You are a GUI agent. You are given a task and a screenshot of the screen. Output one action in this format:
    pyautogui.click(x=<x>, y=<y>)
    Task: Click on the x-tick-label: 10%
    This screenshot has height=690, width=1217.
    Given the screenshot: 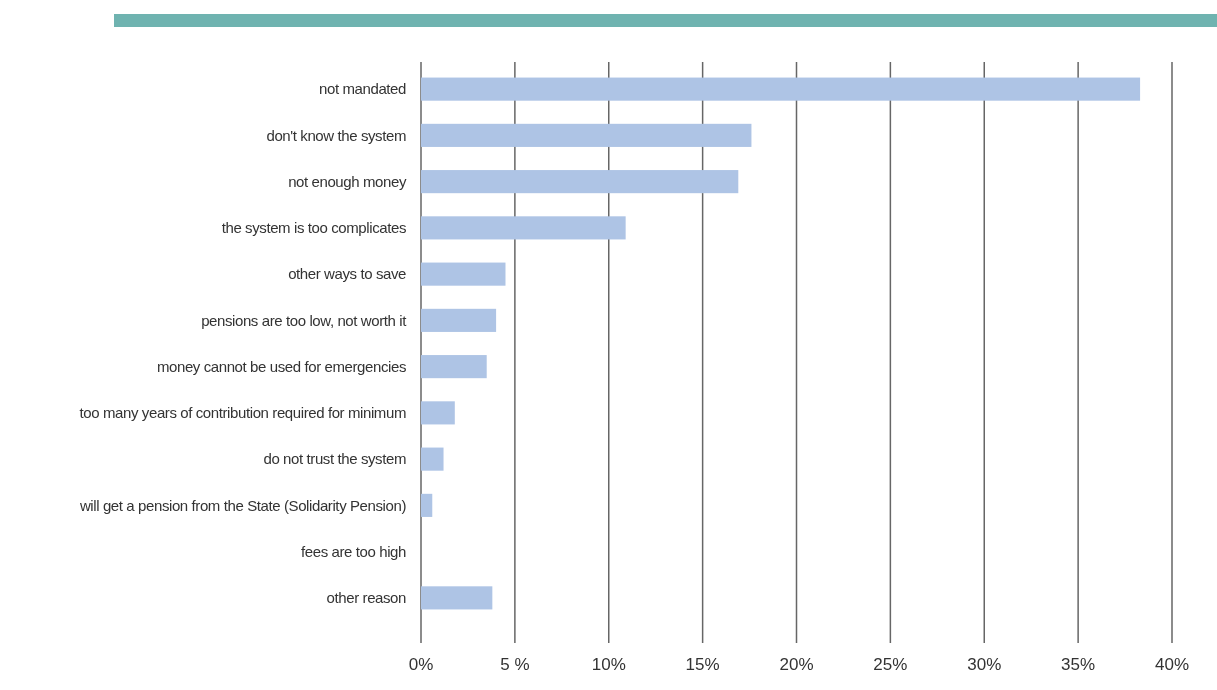 What is the action you would take?
    pyautogui.click(x=608, y=664)
    